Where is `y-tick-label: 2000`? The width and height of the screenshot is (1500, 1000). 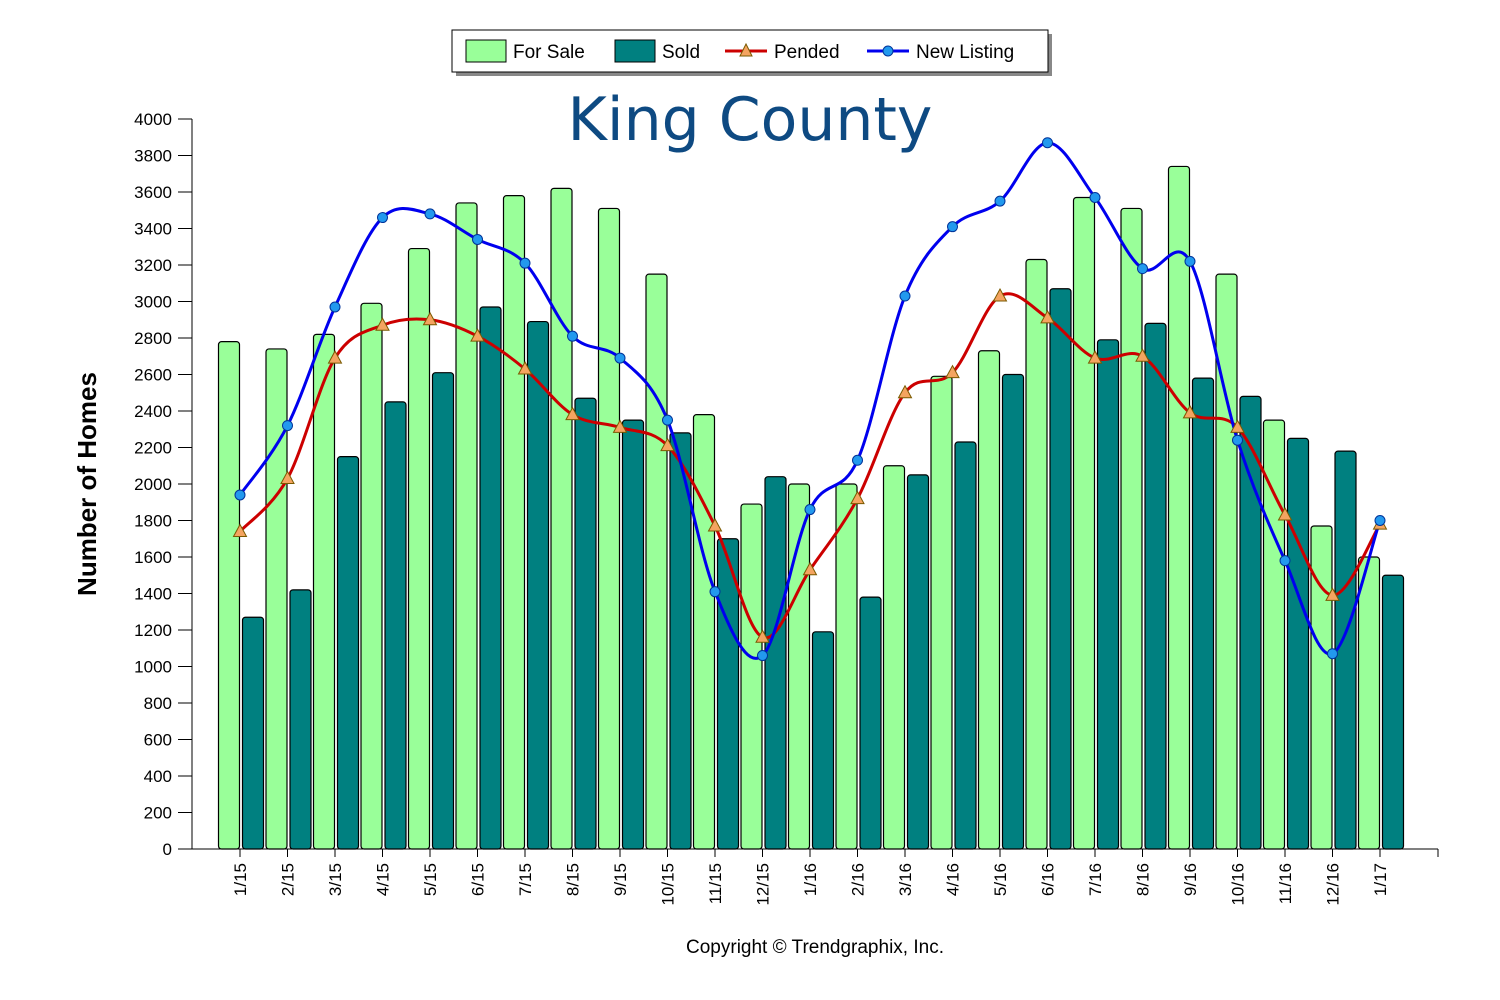 y-tick-label: 2000 is located at coordinates (153, 484).